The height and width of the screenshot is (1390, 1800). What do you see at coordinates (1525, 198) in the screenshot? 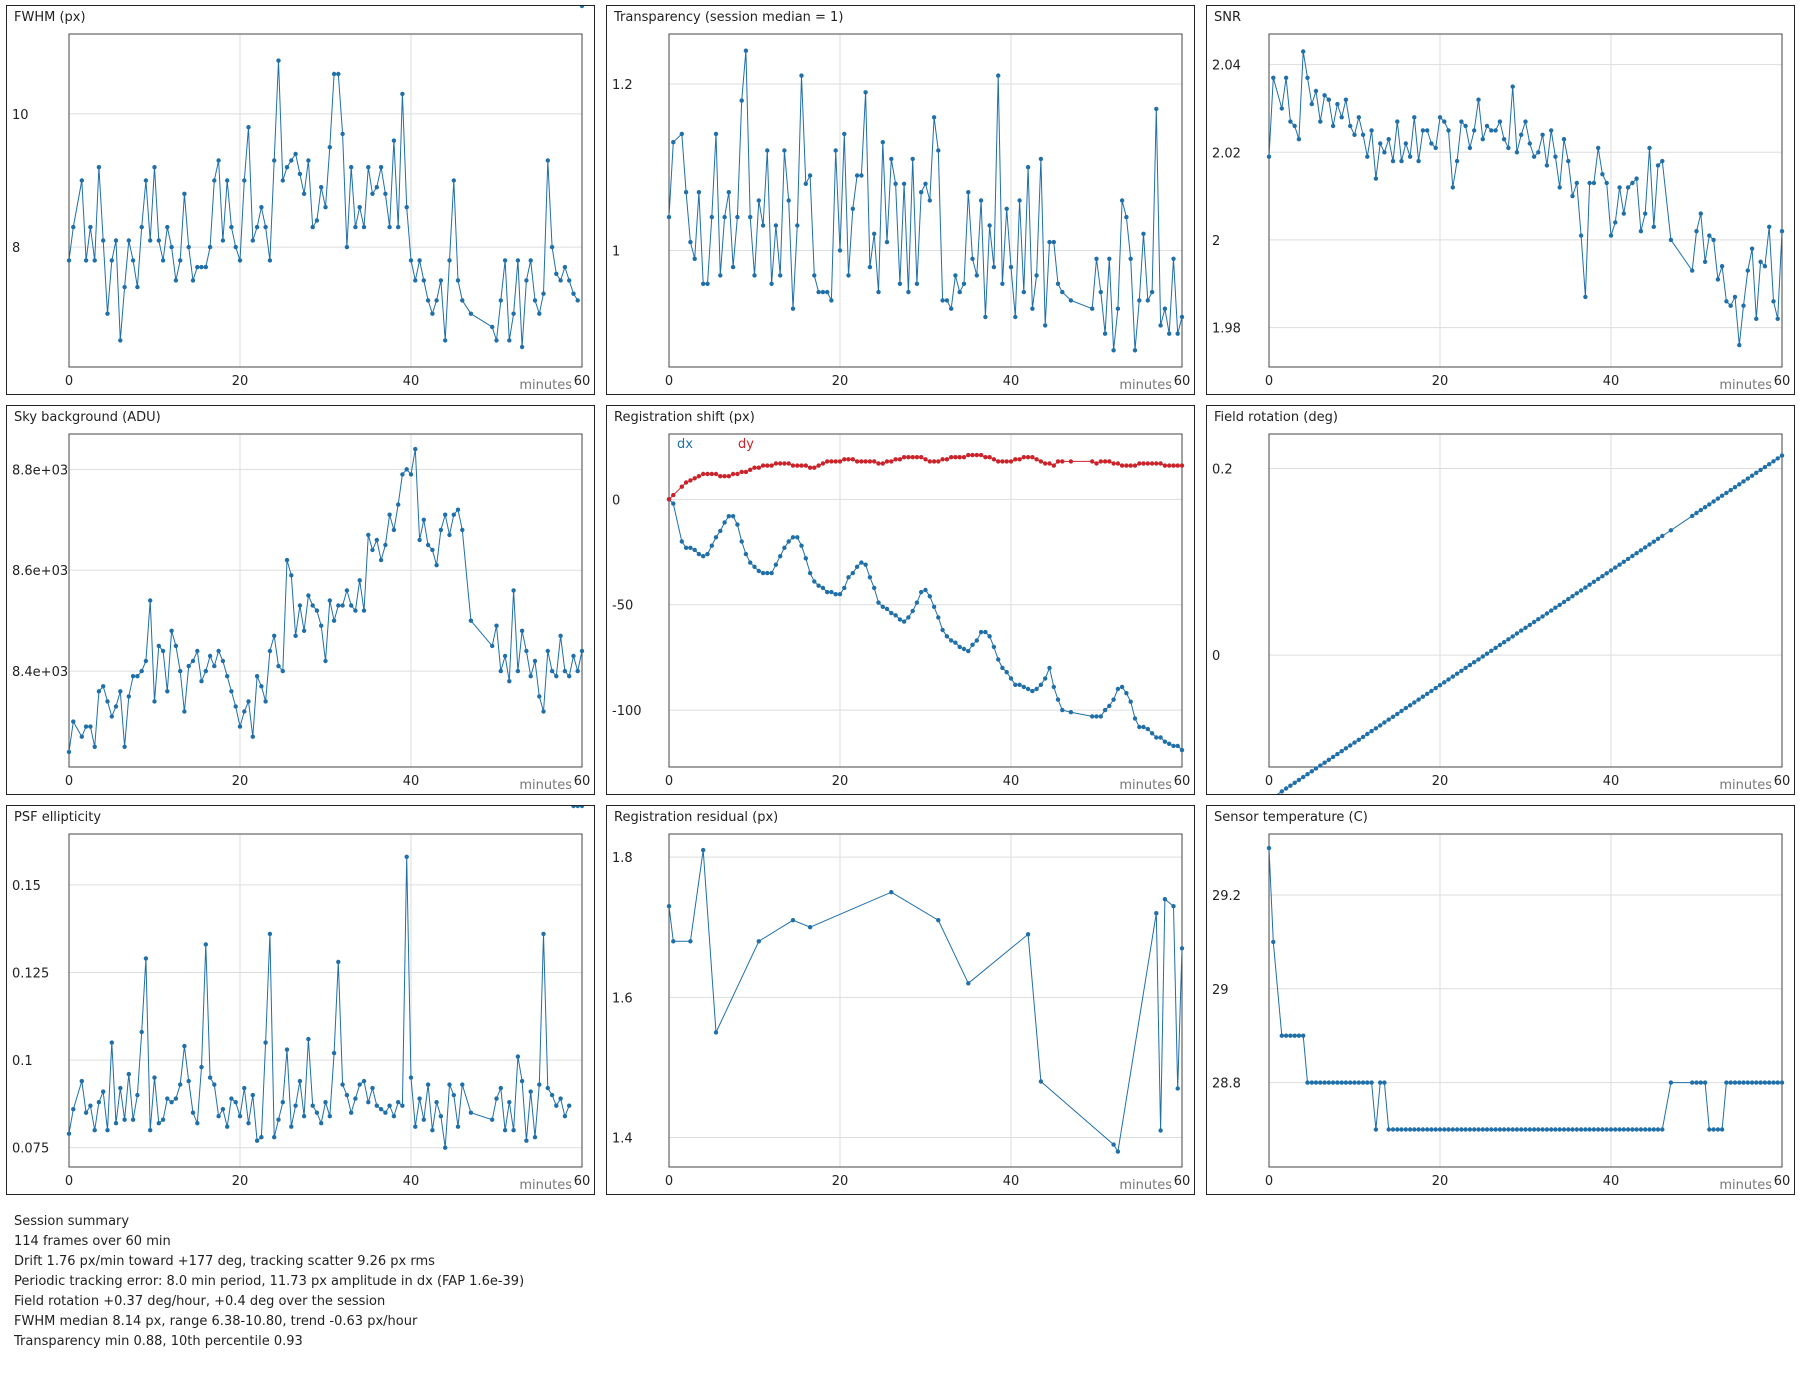
I see `series-line` at bounding box center [1525, 198].